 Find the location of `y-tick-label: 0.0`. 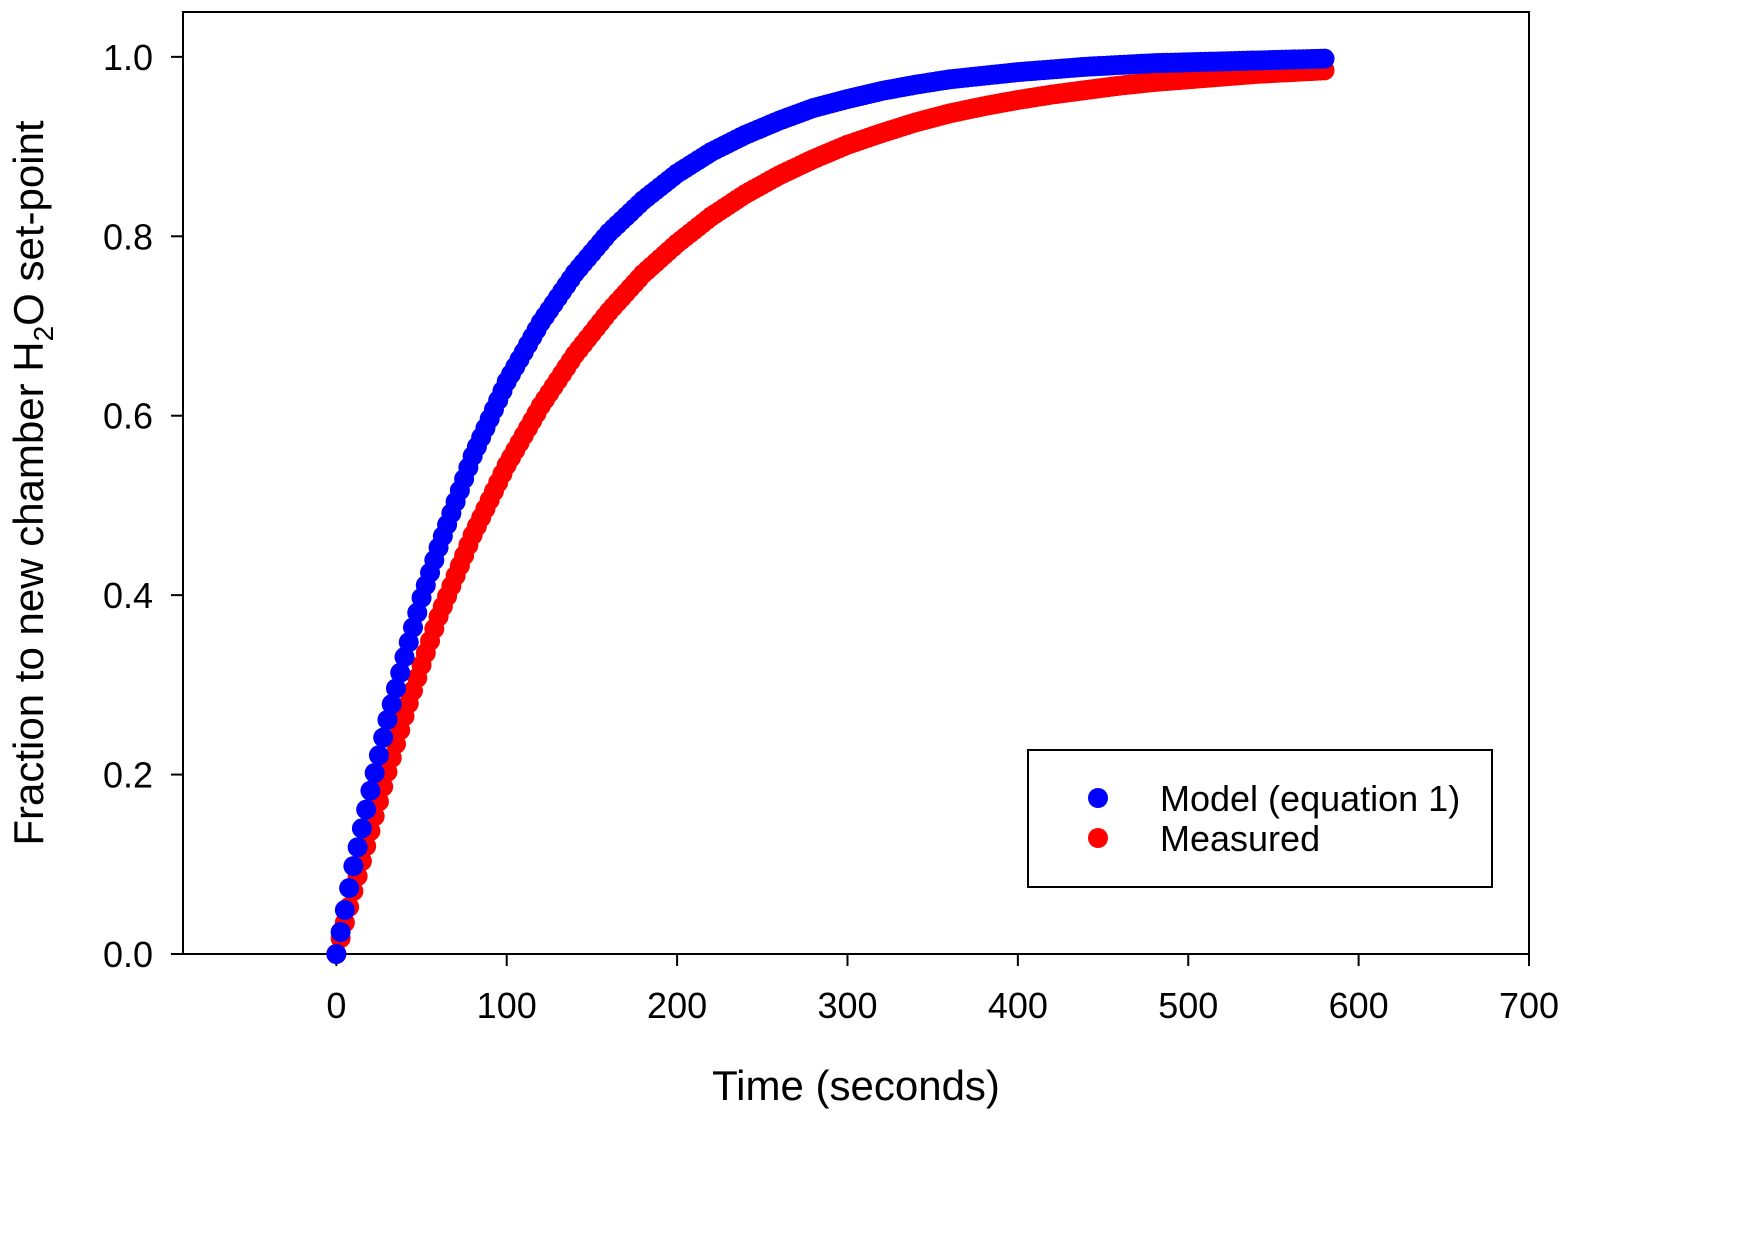

y-tick-label: 0.0 is located at coordinates (128, 954).